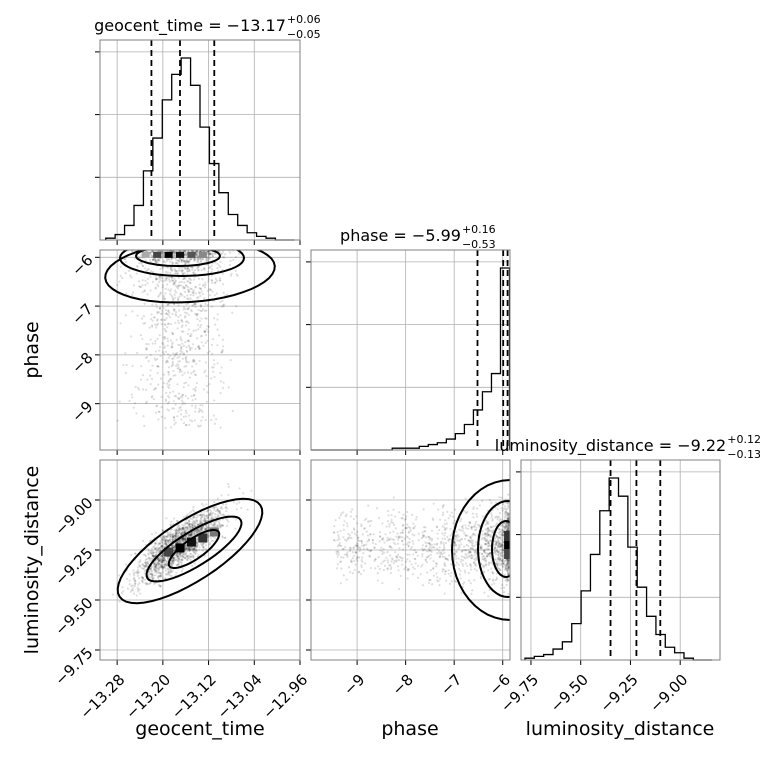 This screenshot has height=760, width=760. What do you see at coordinates (180, 254) in the screenshot?
I see `density-cell` at bounding box center [180, 254].